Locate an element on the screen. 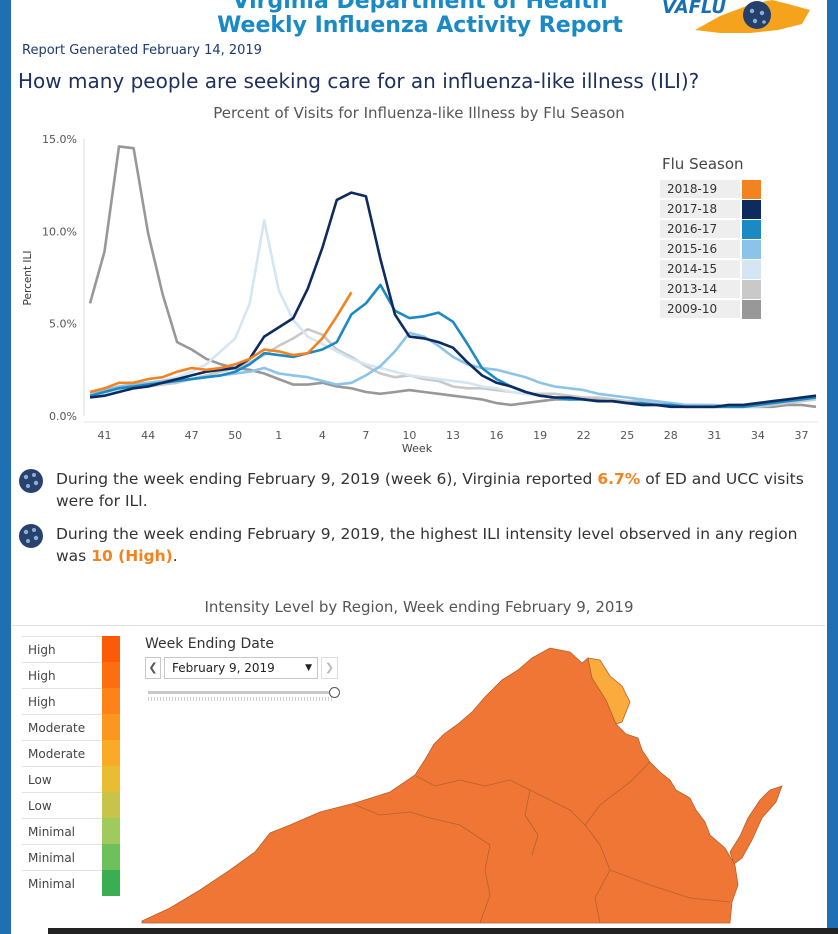  x-tick-label: 7 is located at coordinates (365, 435).